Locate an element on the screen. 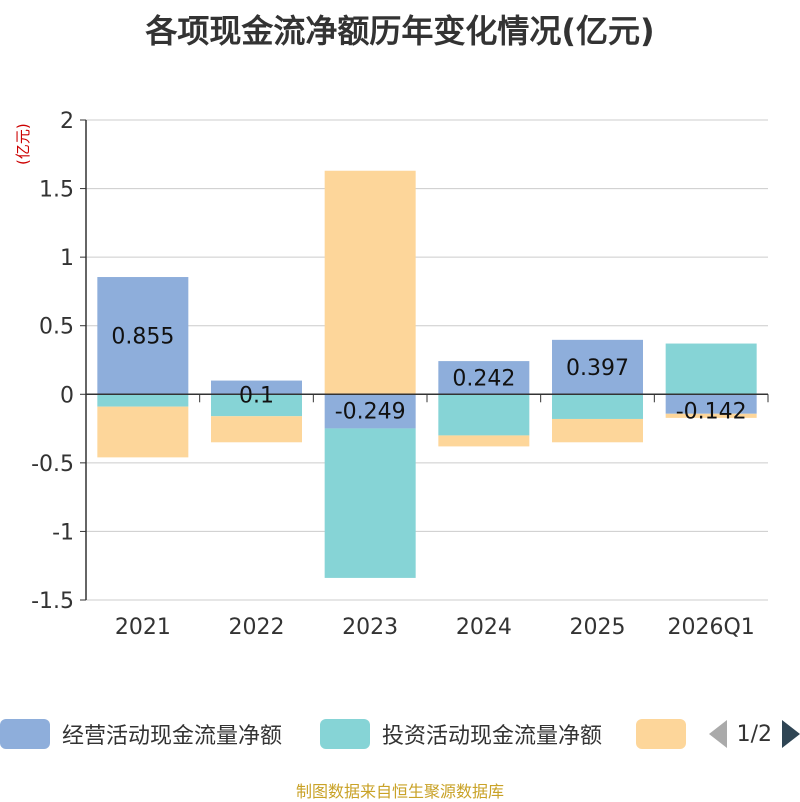  data-label: 0.242 is located at coordinates (483, 379).